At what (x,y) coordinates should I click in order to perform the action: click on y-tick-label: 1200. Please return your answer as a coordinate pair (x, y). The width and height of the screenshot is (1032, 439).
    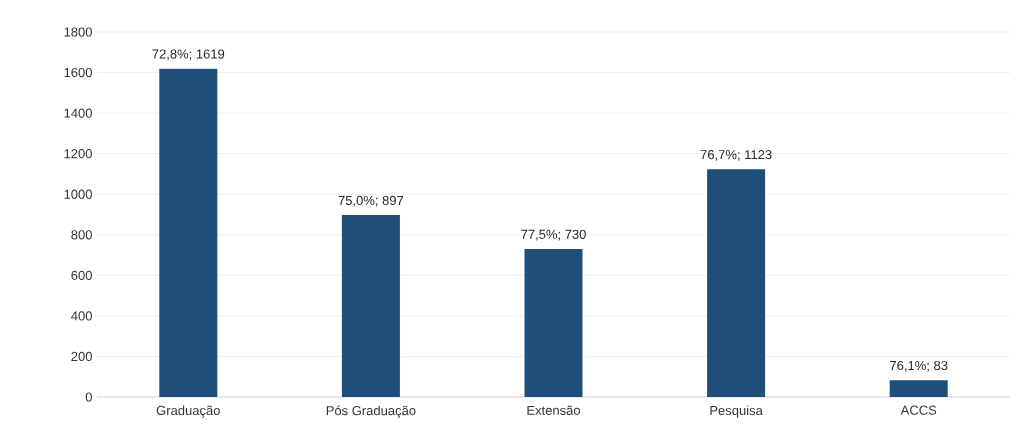
    Looking at the image, I should click on (78, 154).